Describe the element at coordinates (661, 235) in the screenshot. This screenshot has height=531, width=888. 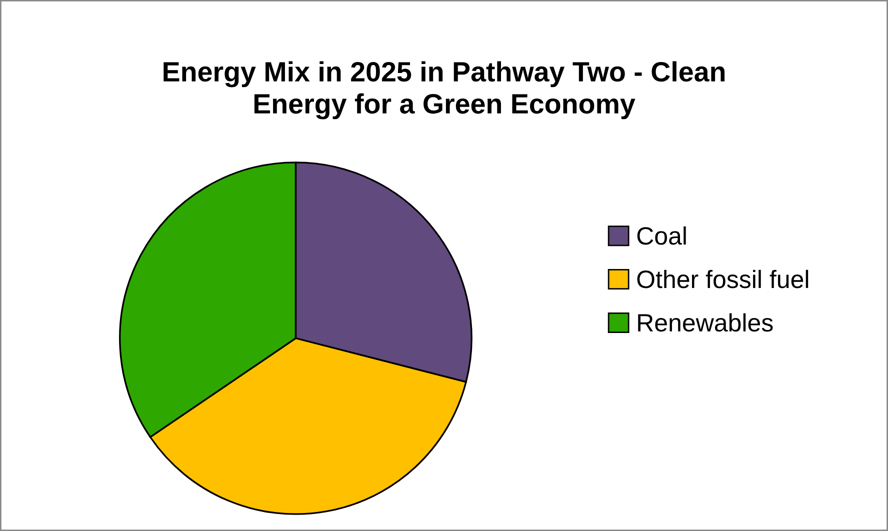
I see `legend-label: Coal` at that location.